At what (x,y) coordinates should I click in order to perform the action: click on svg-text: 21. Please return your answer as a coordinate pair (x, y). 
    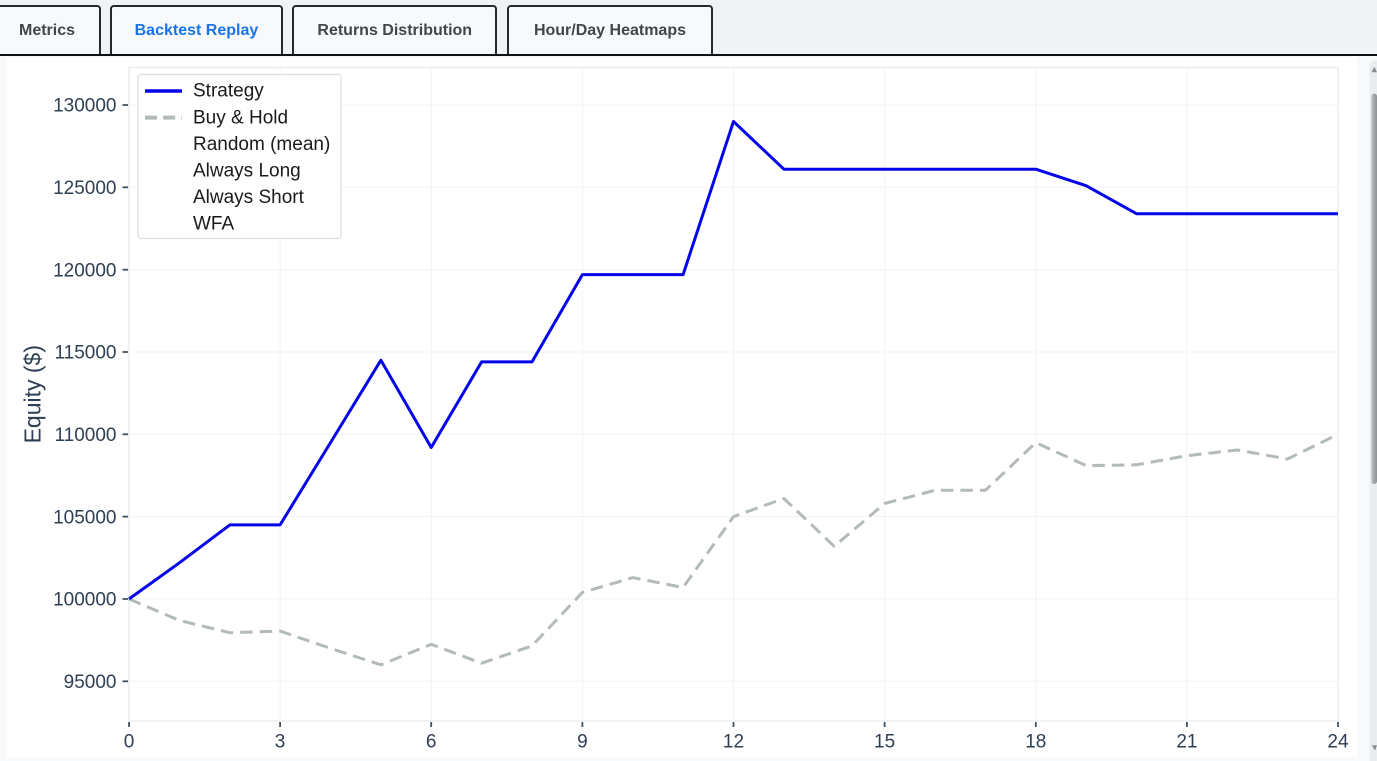
    Looking at the image, I should click on (1186, 741).